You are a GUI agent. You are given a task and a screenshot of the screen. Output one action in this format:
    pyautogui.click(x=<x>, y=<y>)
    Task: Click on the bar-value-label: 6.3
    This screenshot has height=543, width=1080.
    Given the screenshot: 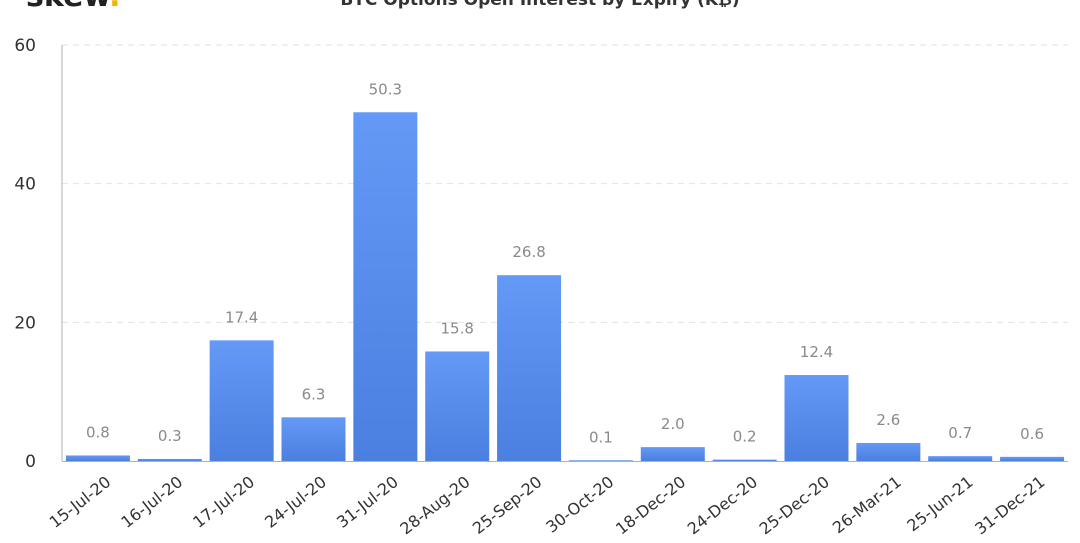 What is the action you would take?
    pyautogui.click(x=314, y=394)
    